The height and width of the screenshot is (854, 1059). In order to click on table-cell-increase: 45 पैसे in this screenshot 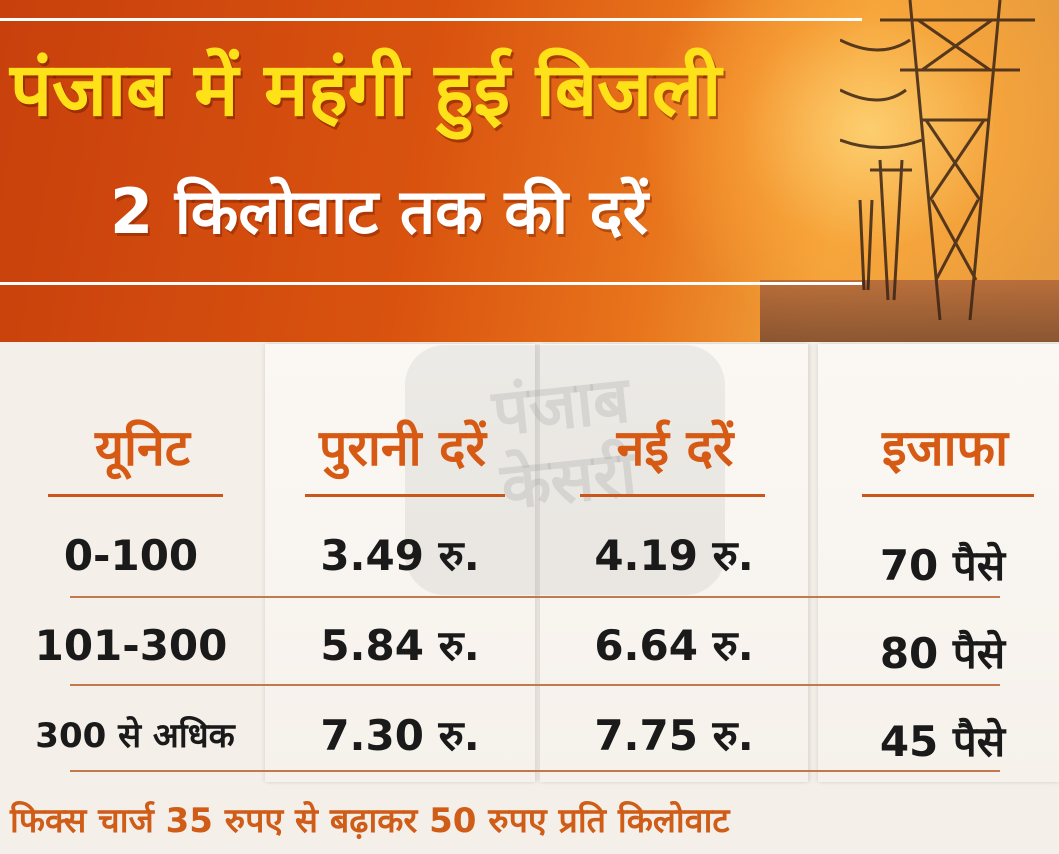, I will do `click(942, 741)`.